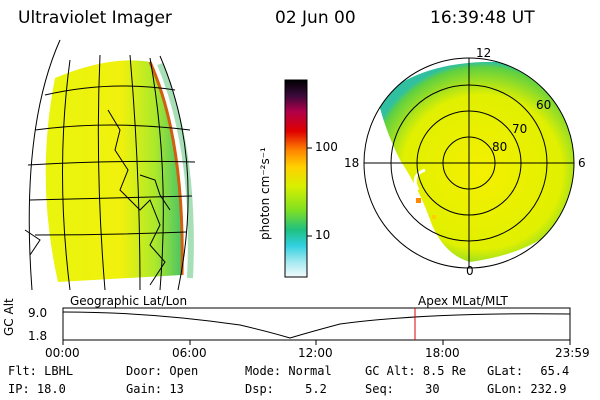 The image size is (600, 400). Describe the element at coordinates (316, 326) in the screenshot. I see `altitude-timeline` at that location.